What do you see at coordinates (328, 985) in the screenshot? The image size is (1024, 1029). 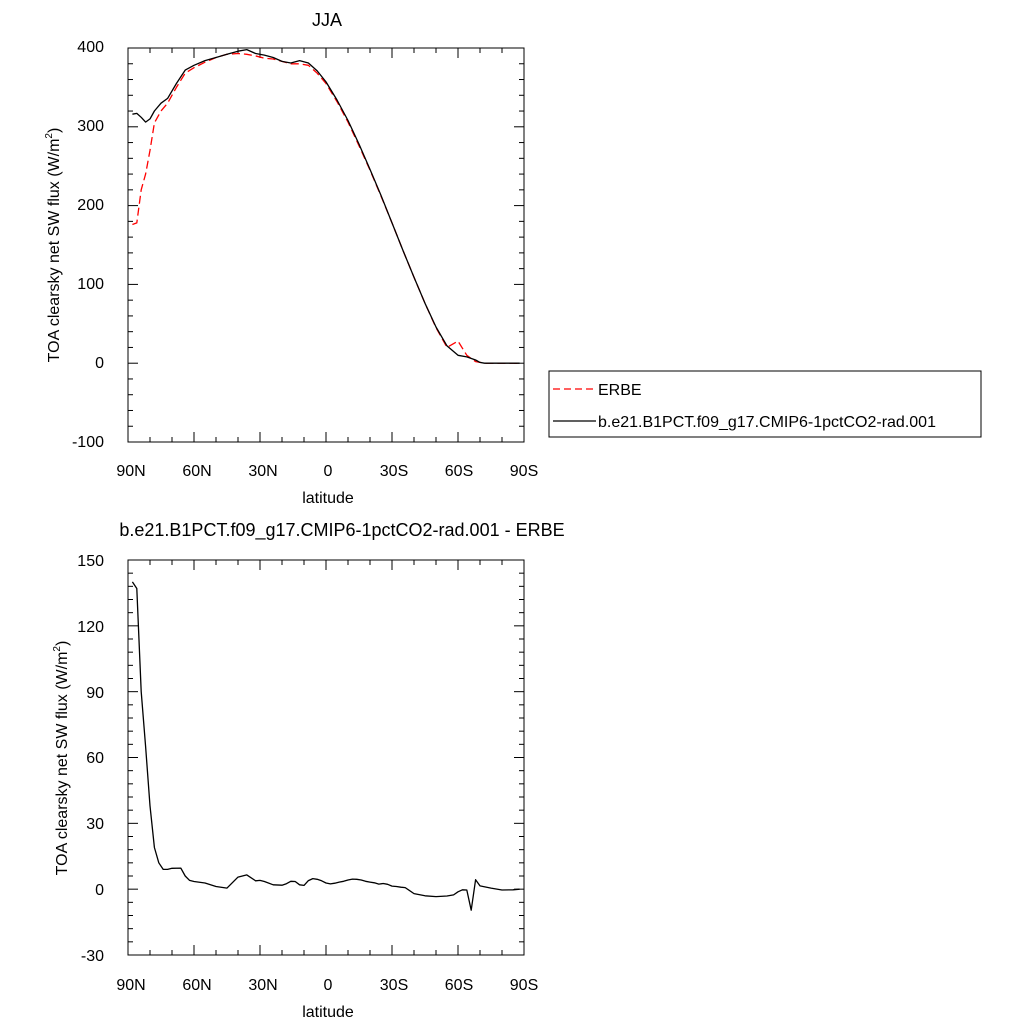 I see `bottom-x-tick-label: 0` at bounding box center [328, 985].